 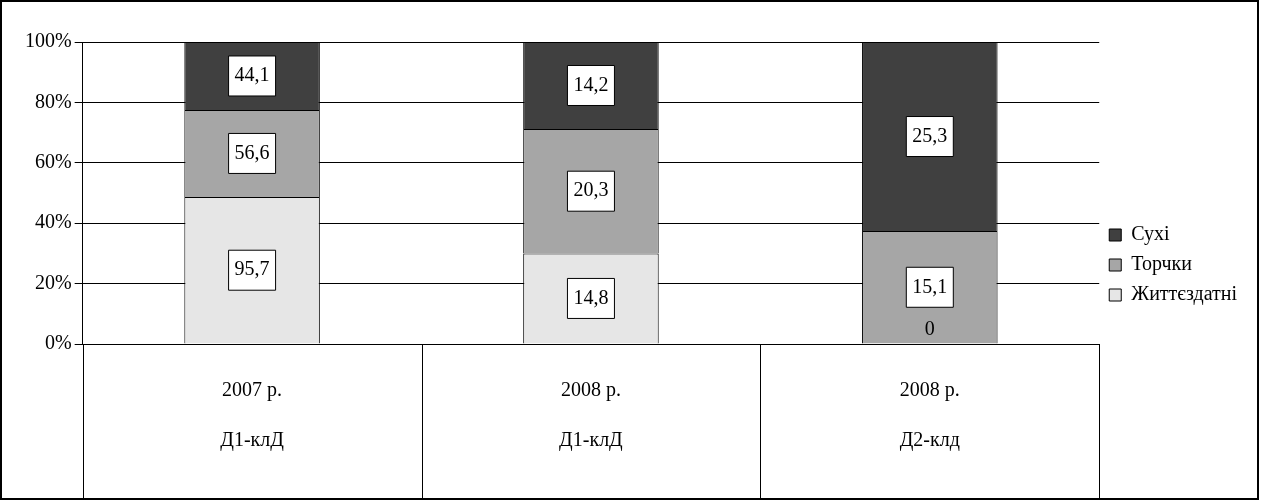 I want to click on annotation: 0, so click(x=929, y=328).